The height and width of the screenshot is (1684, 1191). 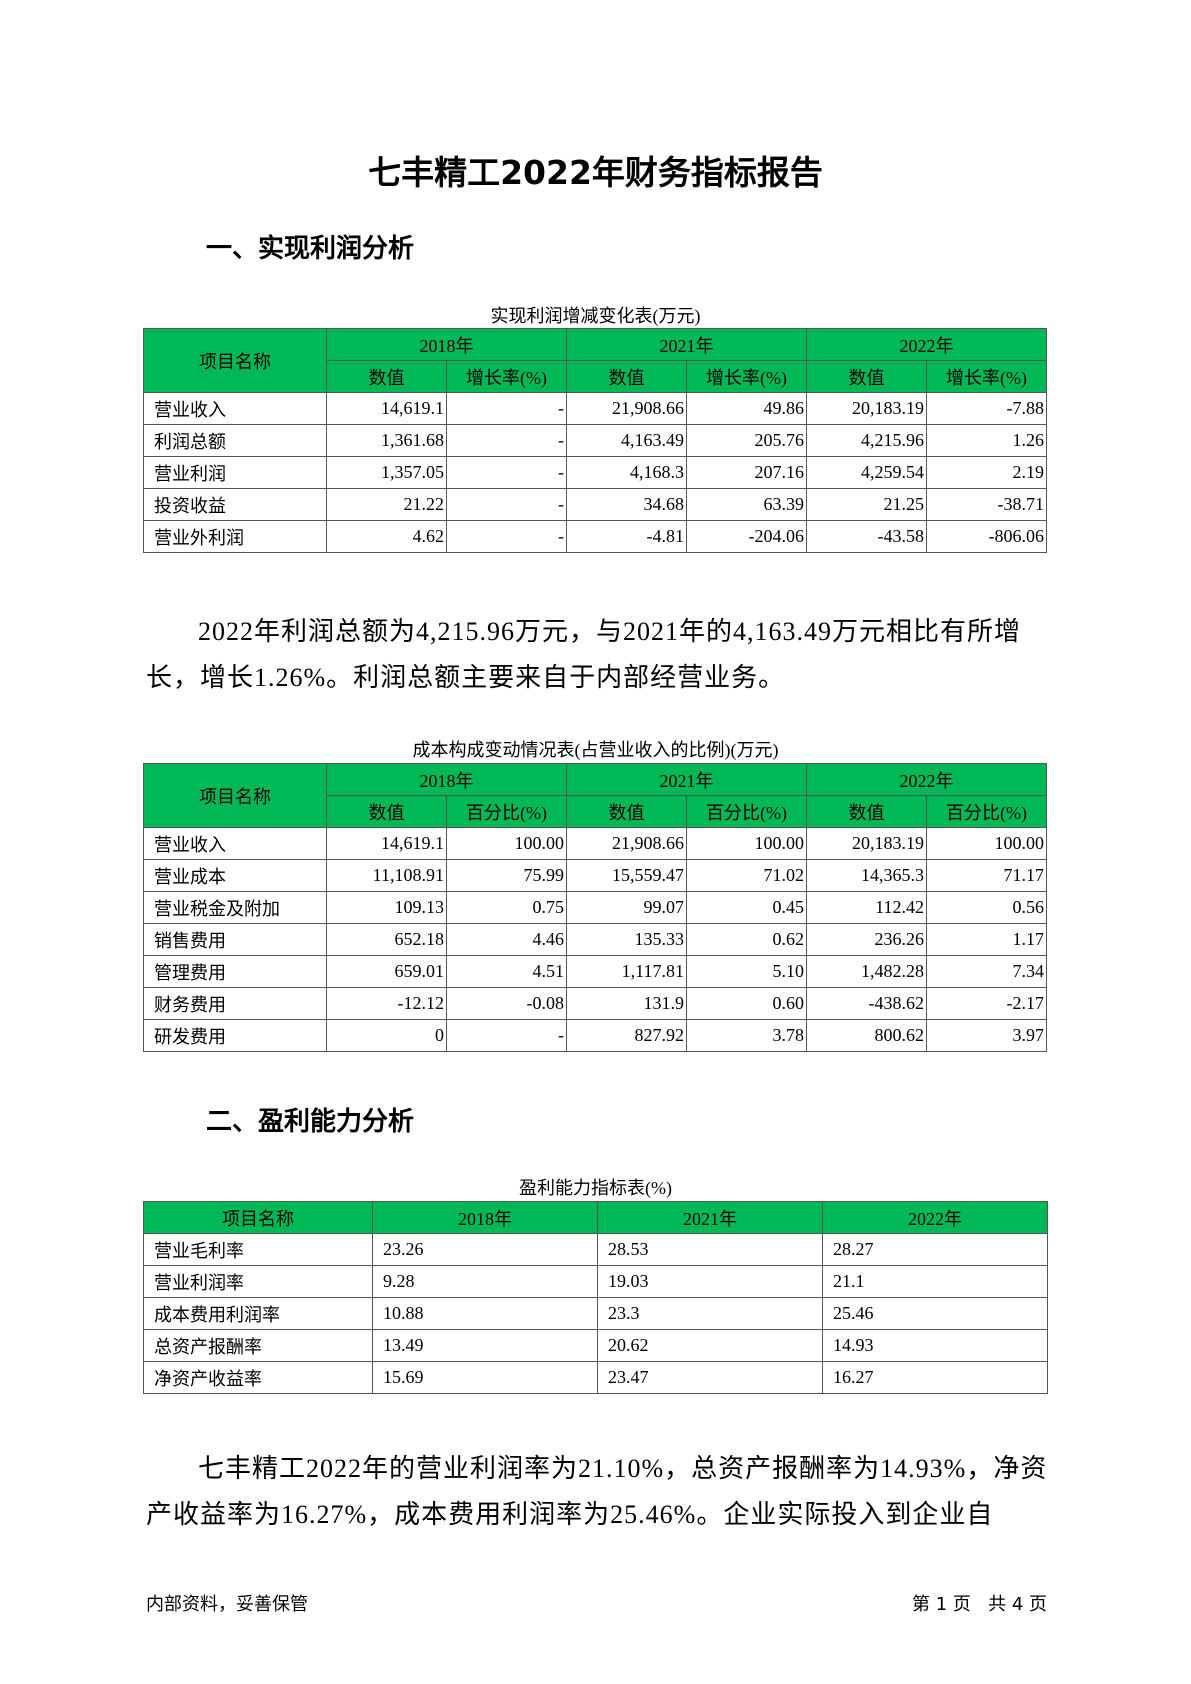 What do you see at coordinates (986, 875) in the screenshot?
I see `cell-value: 71.17` at bounding box center [986, 875].